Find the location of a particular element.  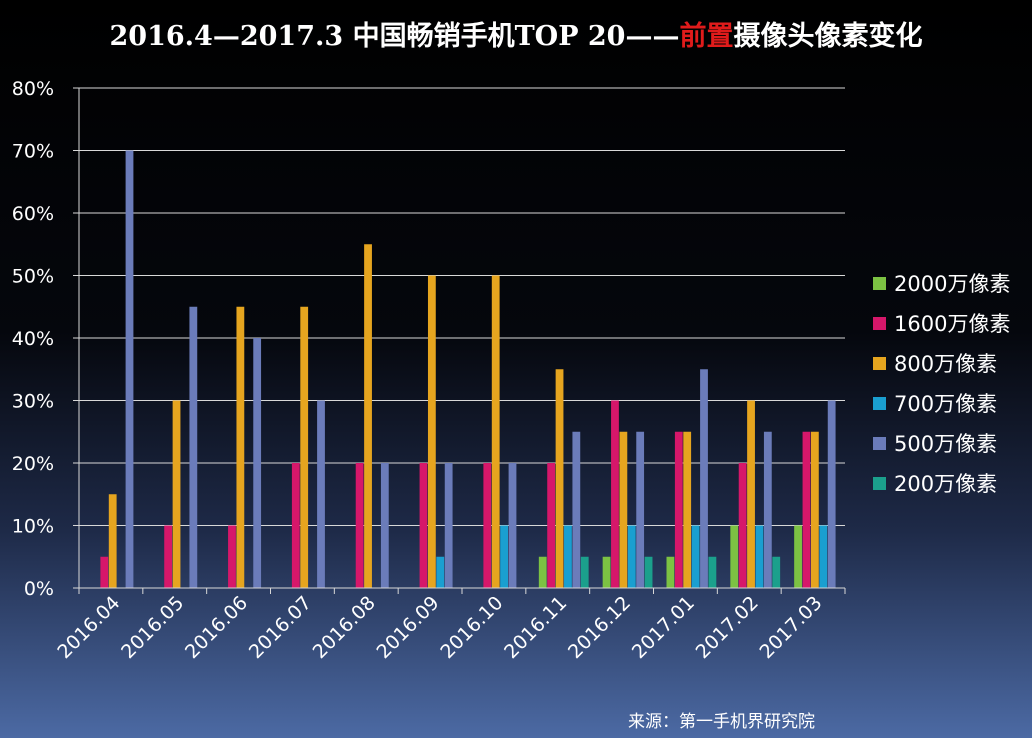

legend-label: 800万像素 is located at coordinates (946, 364).